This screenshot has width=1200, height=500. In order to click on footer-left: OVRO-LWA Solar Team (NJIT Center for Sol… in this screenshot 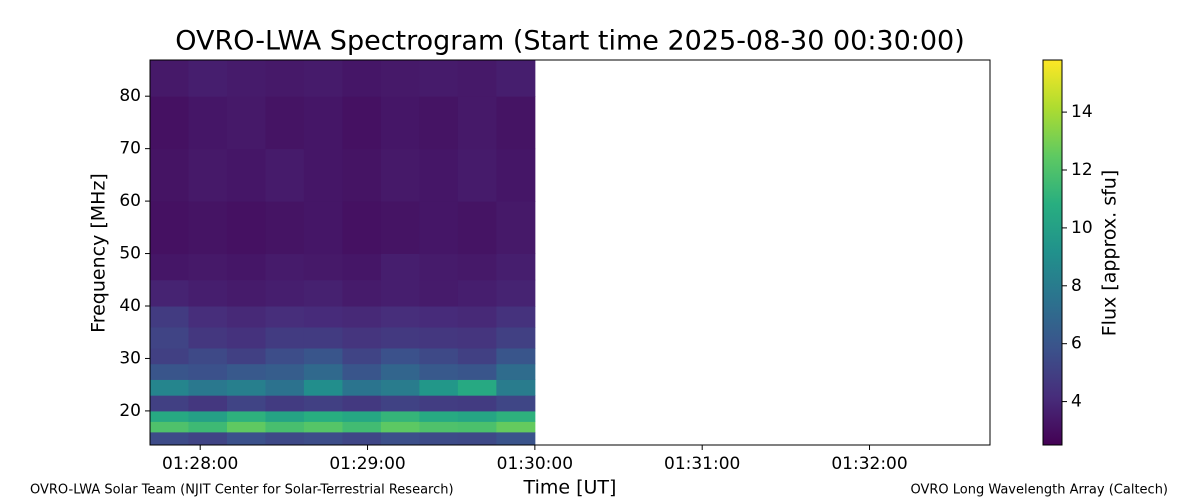, I will do `click(242, 490)`.